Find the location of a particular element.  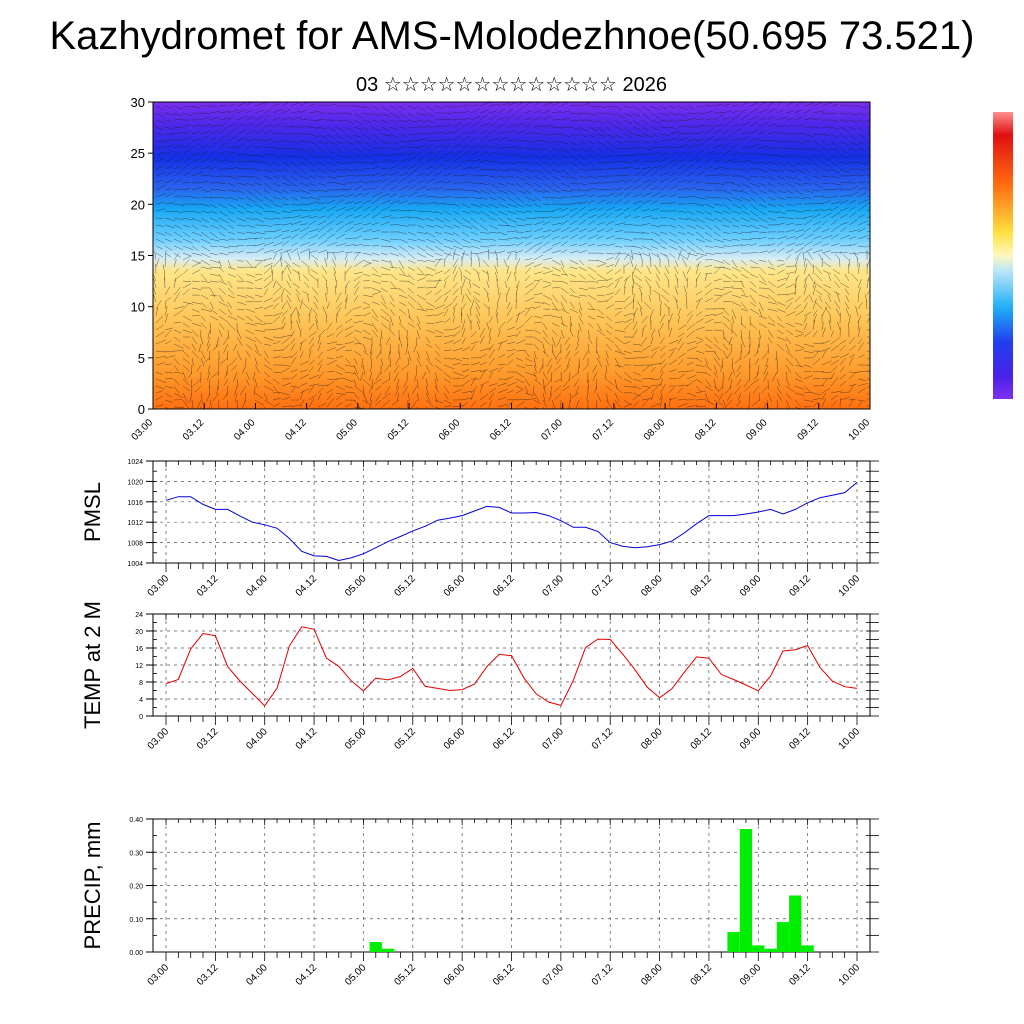

x-tick-label: 04.12 is located at coordinates (307, 739).